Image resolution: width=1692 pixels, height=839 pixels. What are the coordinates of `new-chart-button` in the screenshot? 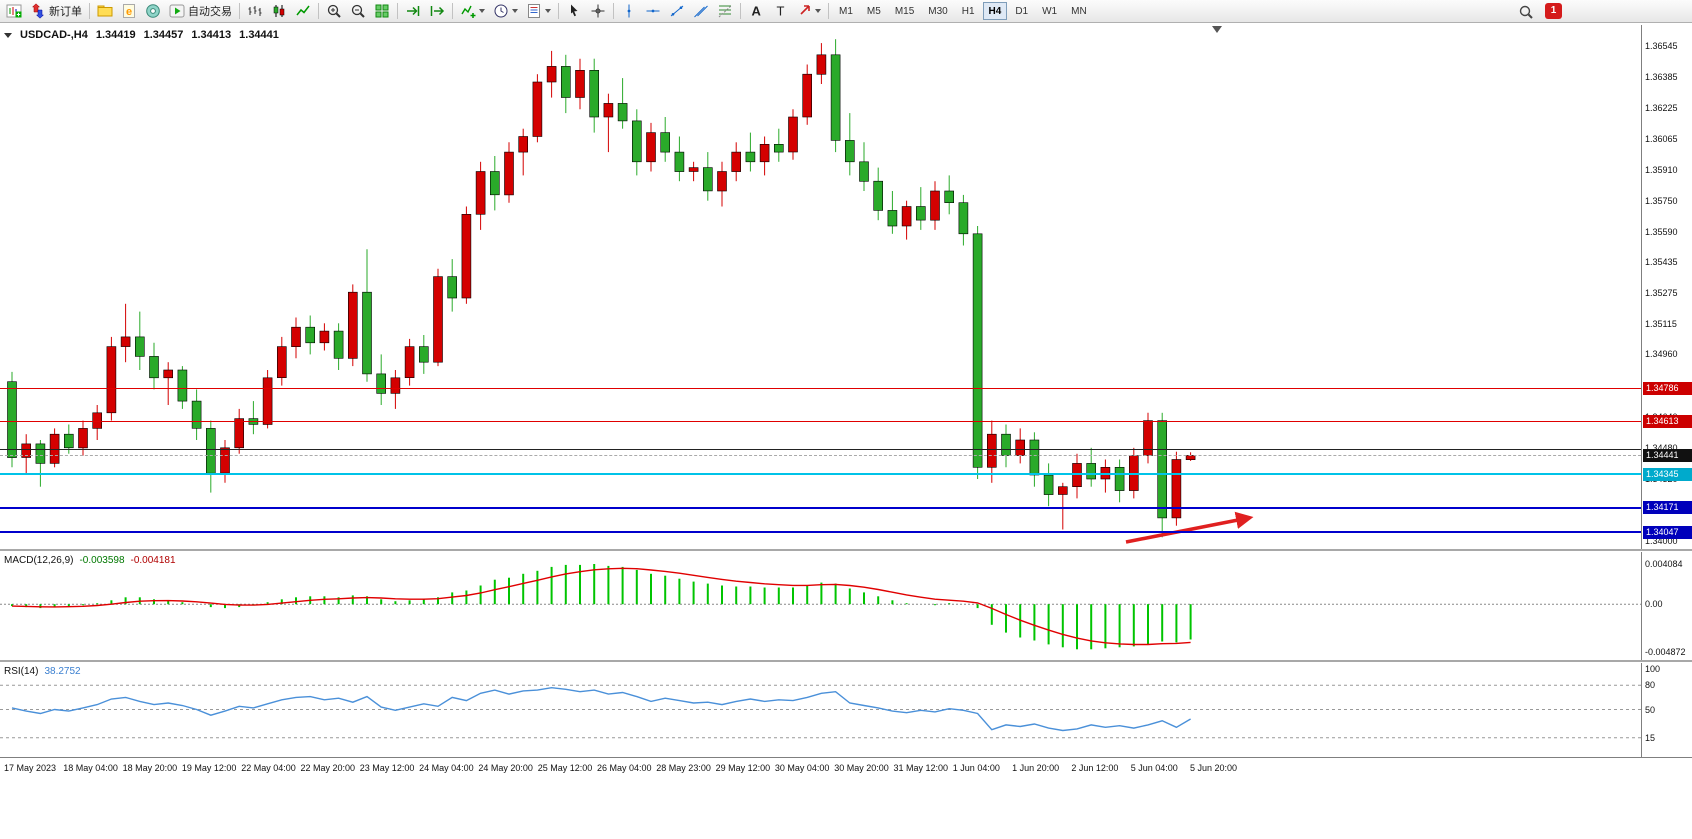 It's located at (14, 11).